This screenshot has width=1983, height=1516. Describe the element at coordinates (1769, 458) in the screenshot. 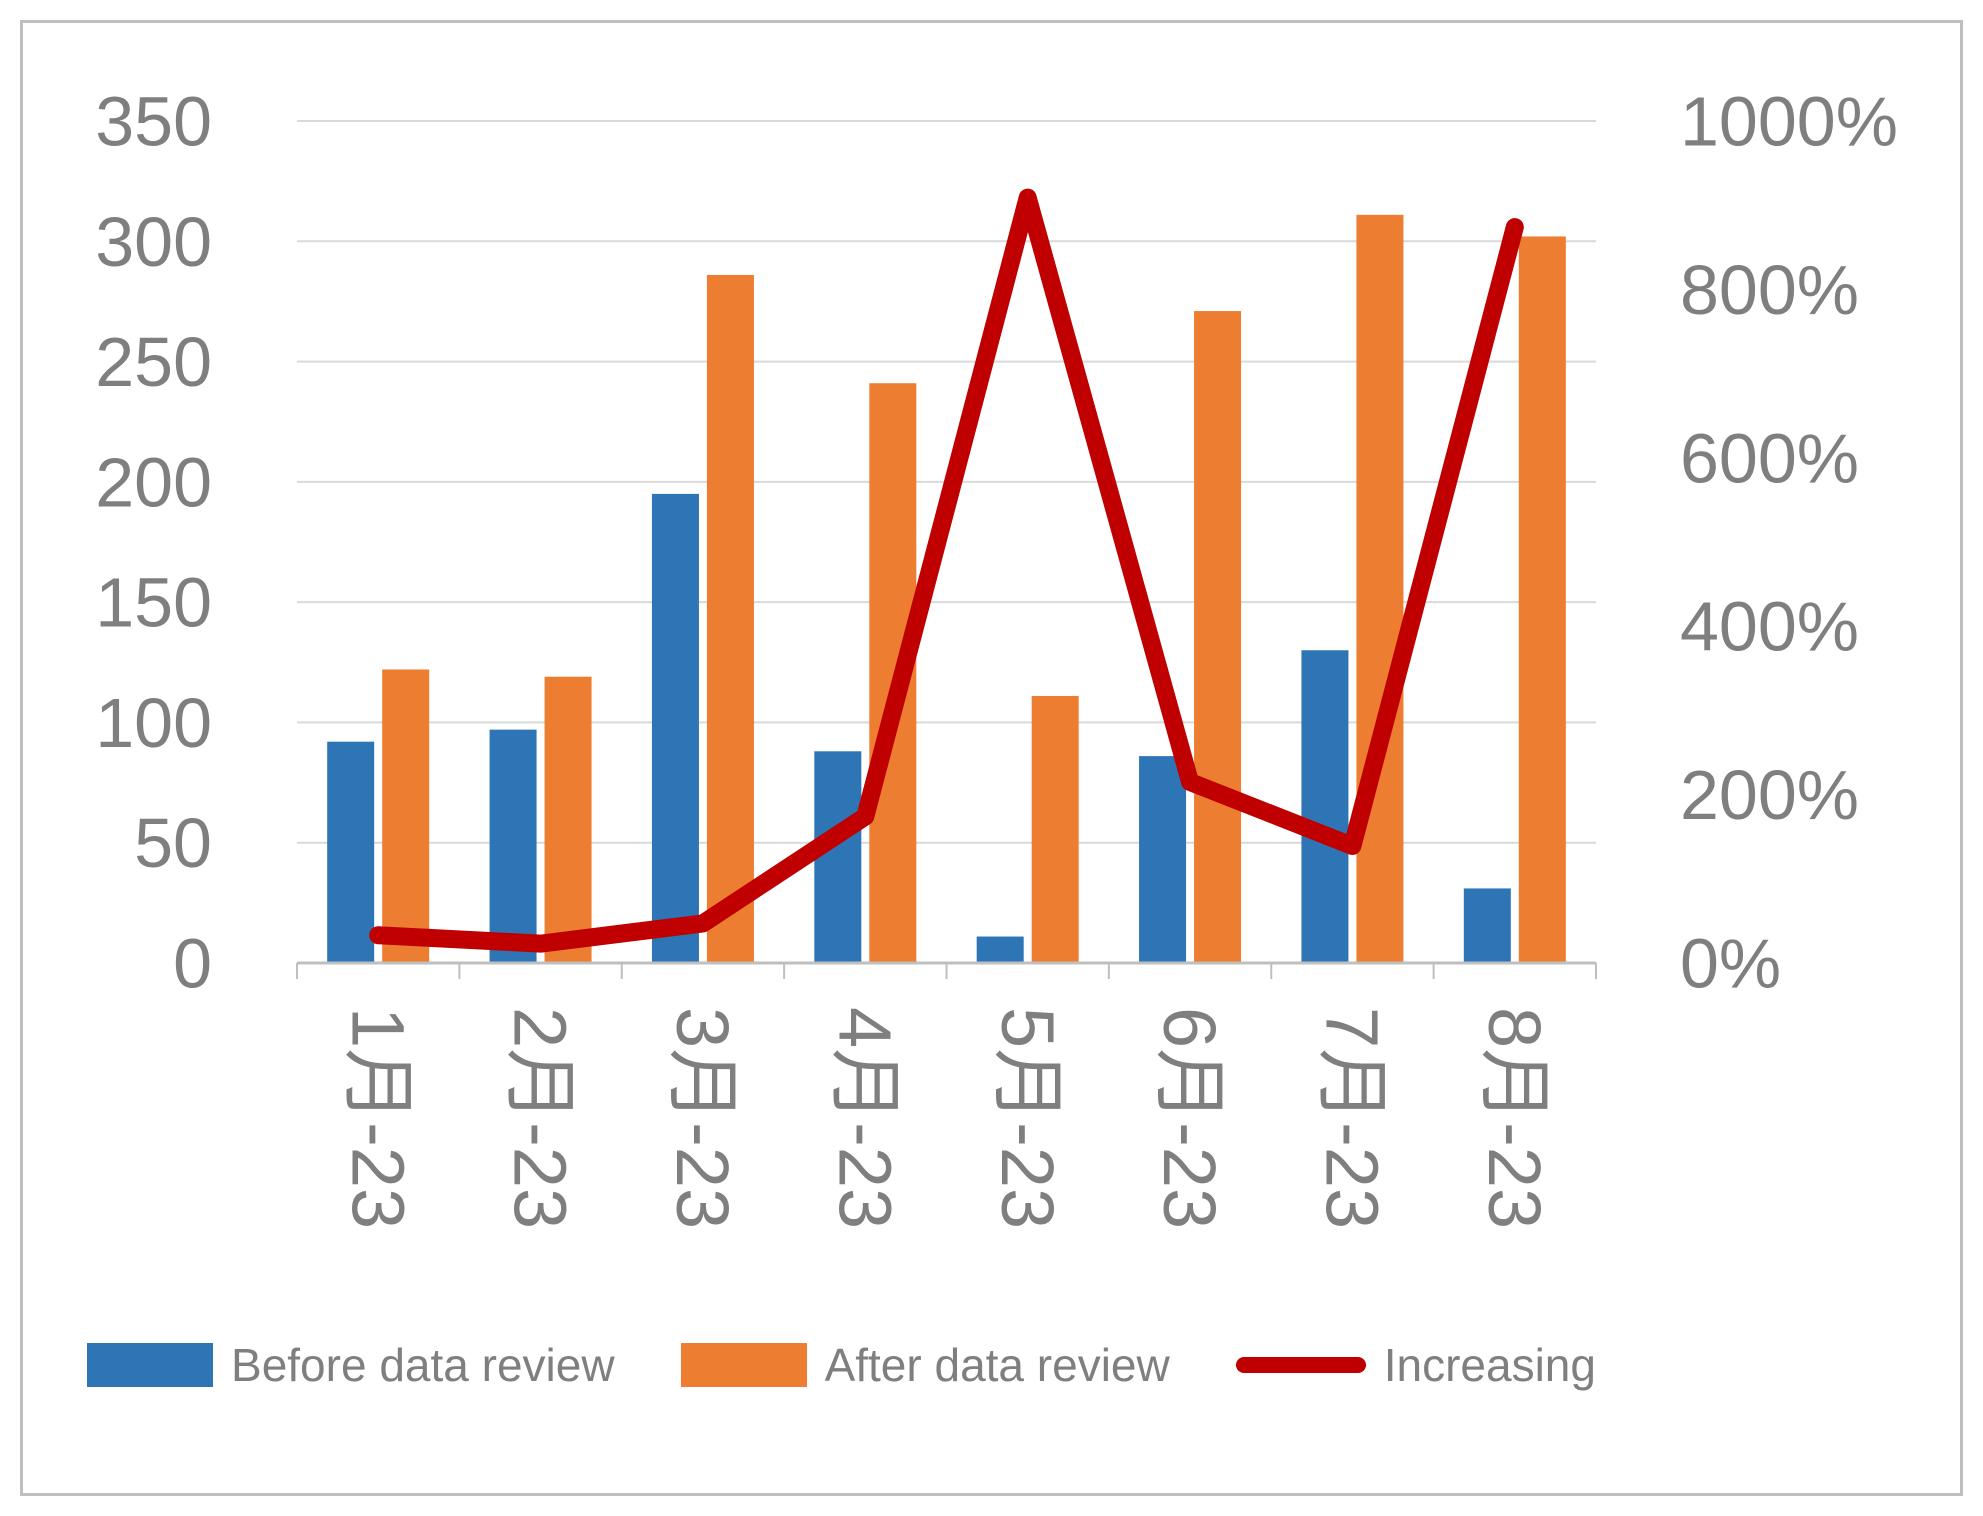

I see `right-axis-tick-label: 600%` at that location.